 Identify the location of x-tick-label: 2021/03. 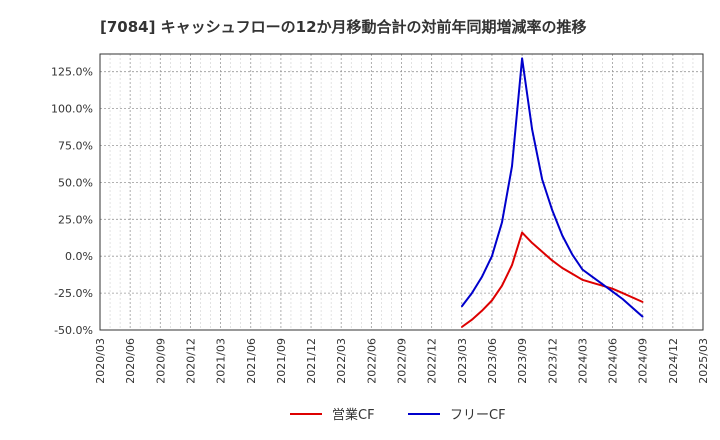
(221, 361).